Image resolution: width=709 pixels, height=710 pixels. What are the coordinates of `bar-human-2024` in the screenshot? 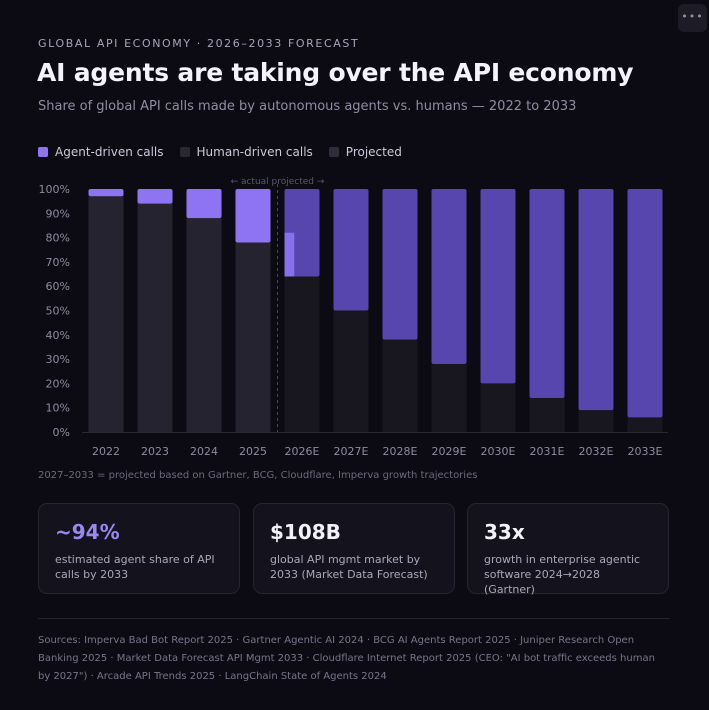 It's located at (204, 325).